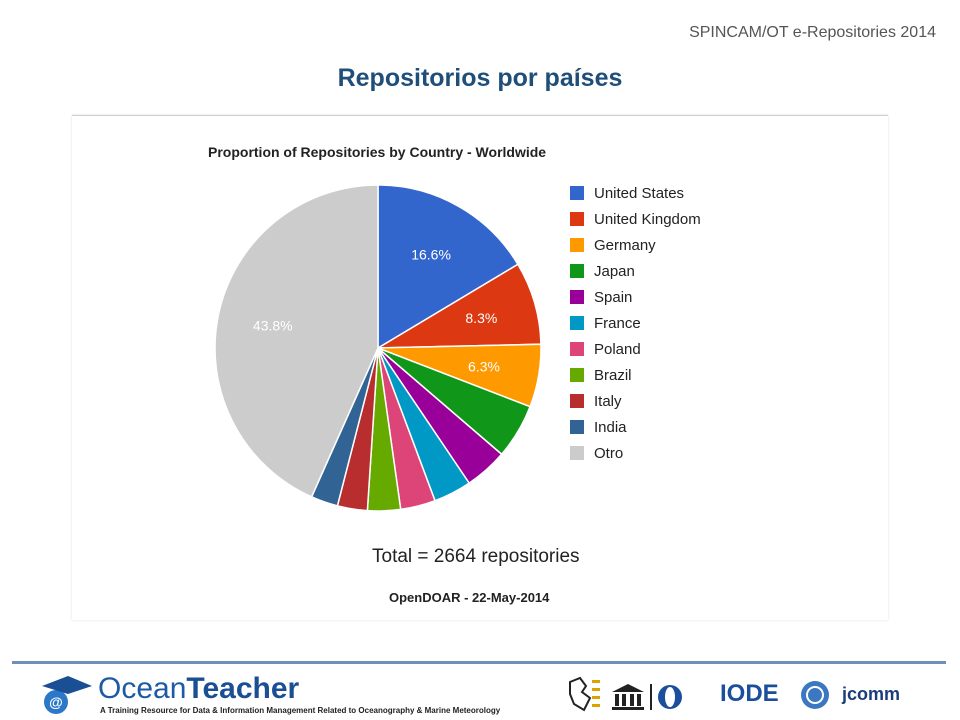 This screenshot has width=960, height=720. I want to click on slide-title: Repositorios por países, so click(480, 78).